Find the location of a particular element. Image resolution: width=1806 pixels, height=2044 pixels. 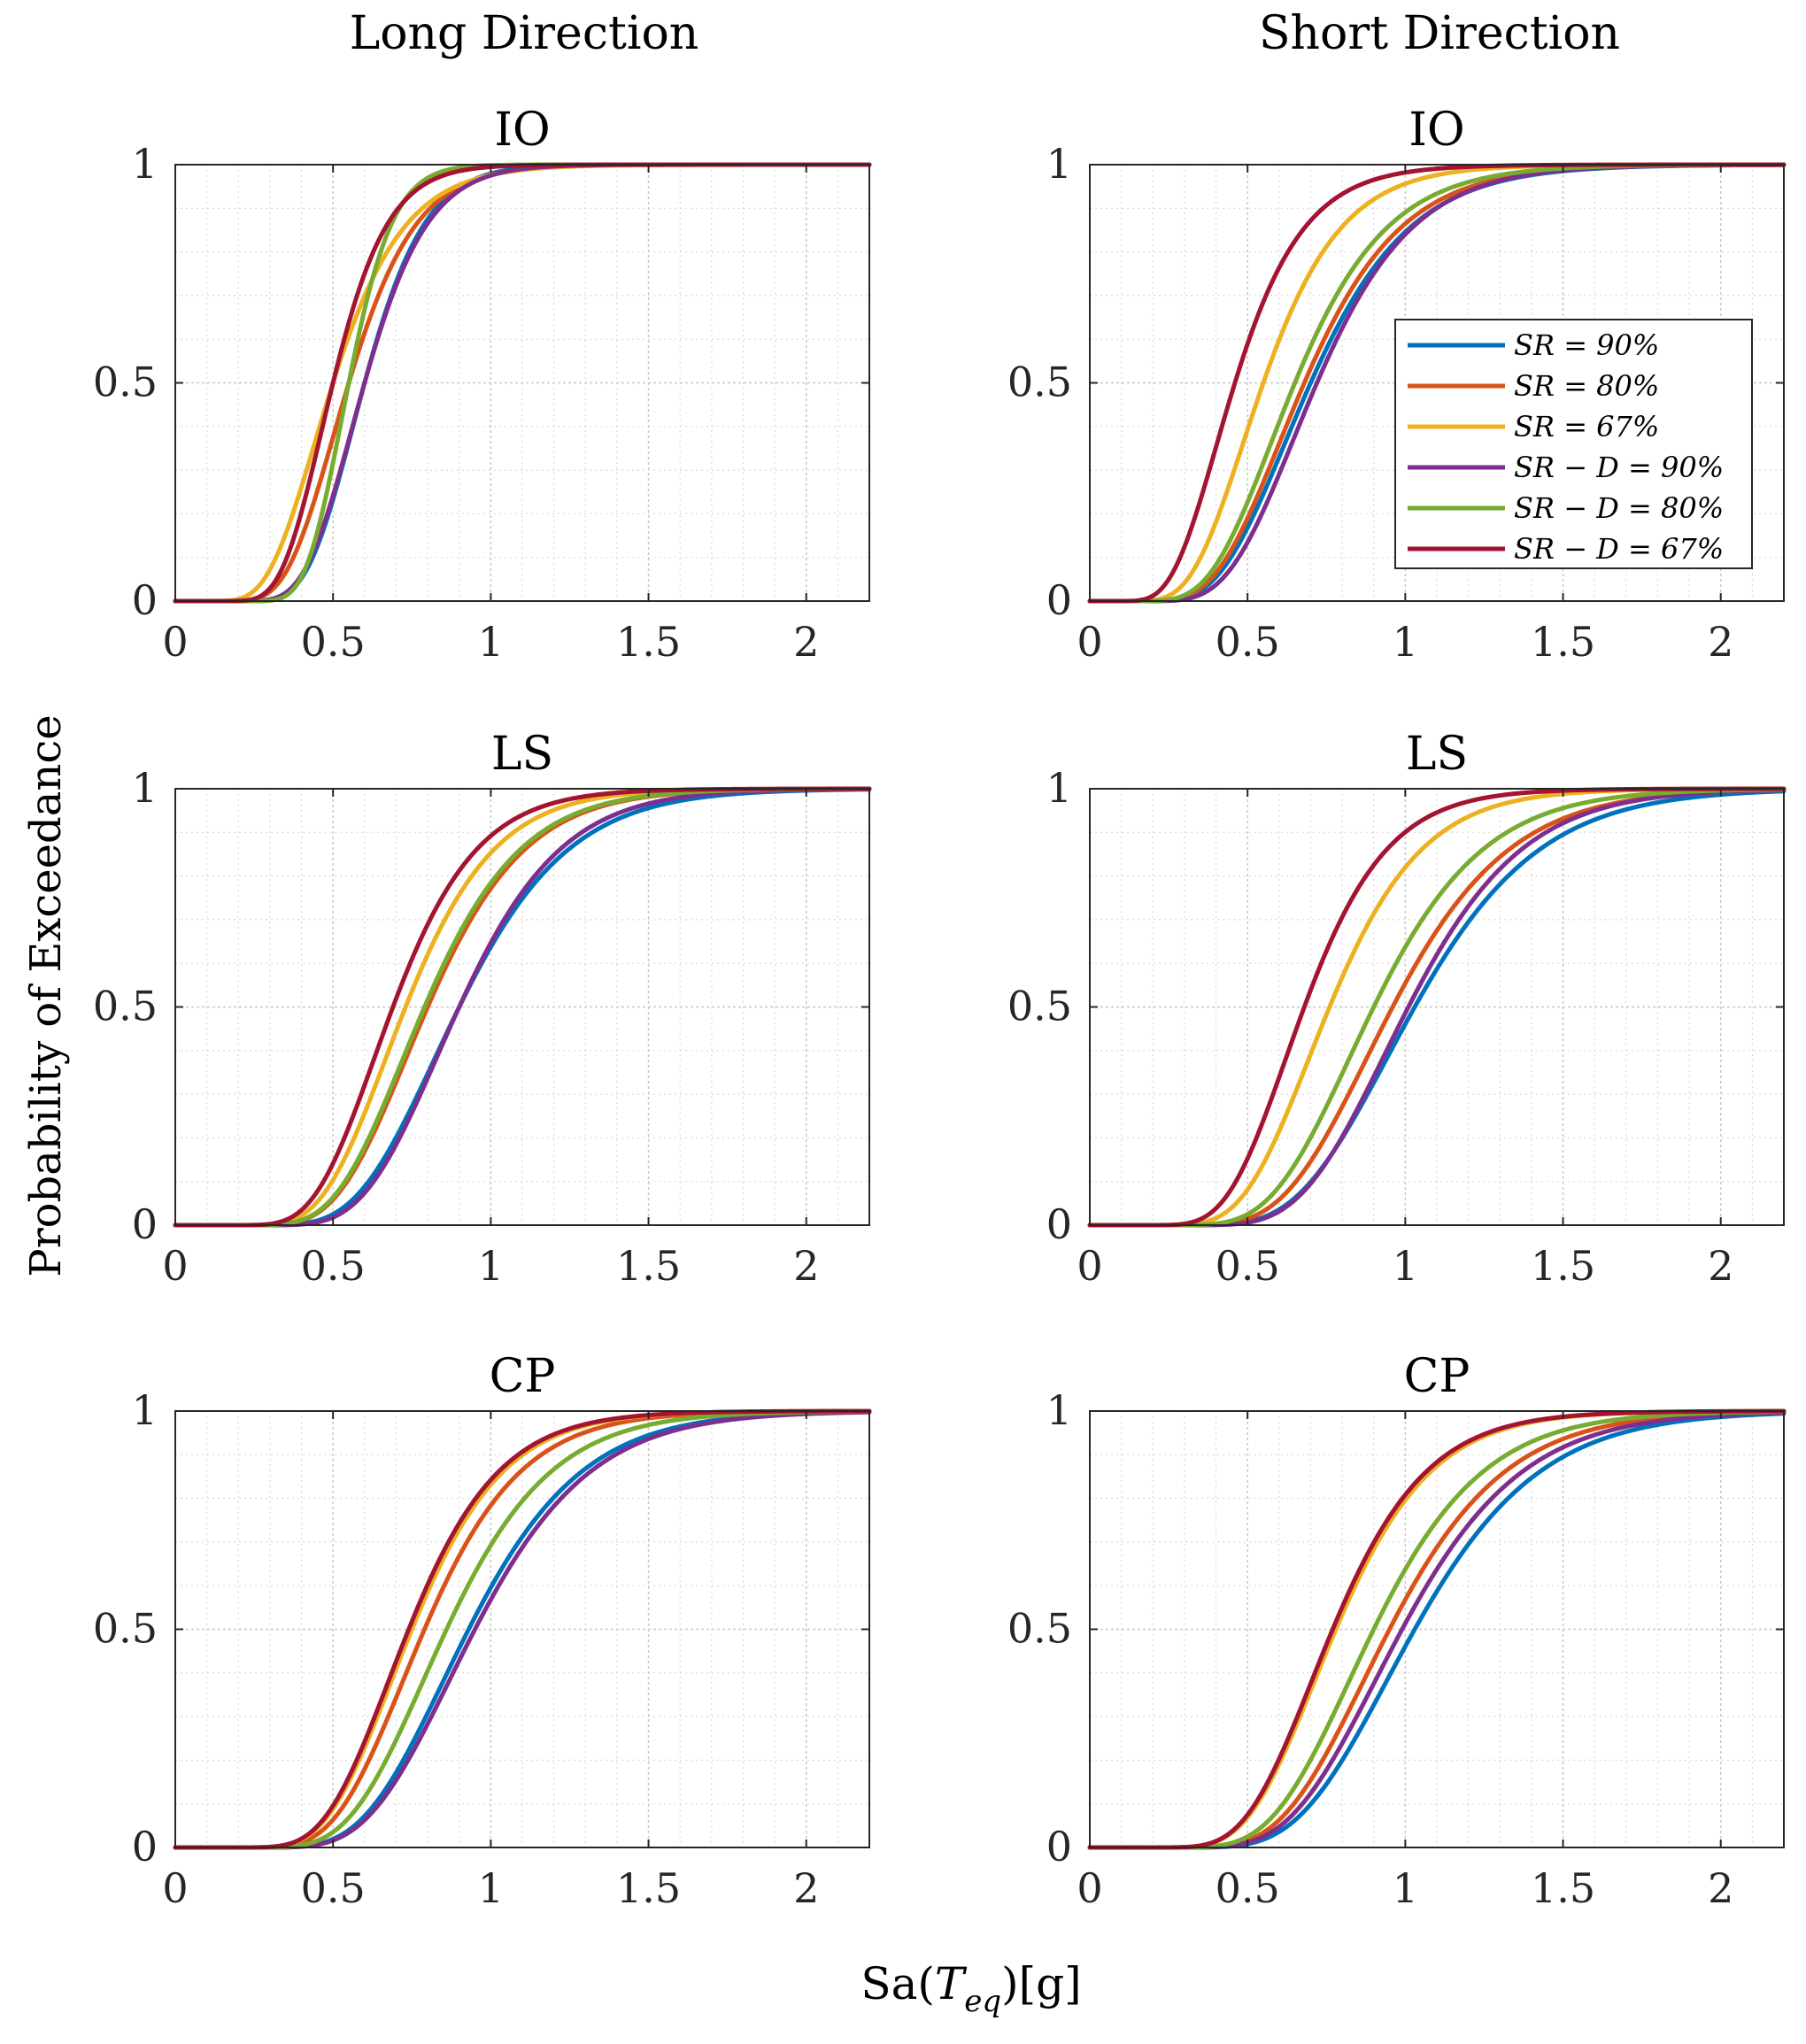

panel-ls-long: 0 0.5 1 1.5 2 0 0.5 1 LS is located at coordinates (482, 1009).